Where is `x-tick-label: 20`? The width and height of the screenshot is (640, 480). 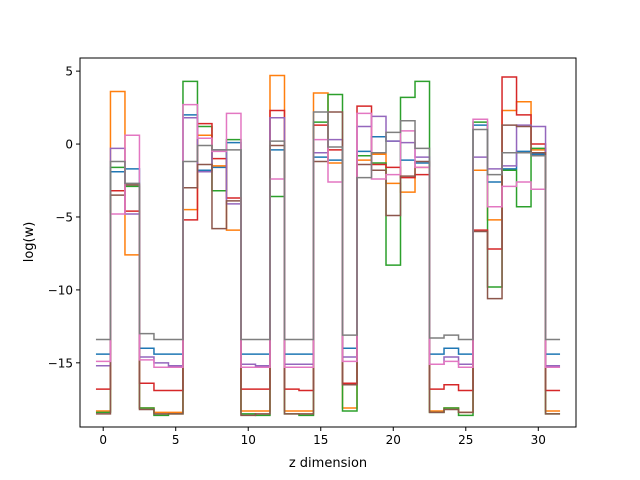
x-tick-label: 20 is located at coordinates (393, 440).